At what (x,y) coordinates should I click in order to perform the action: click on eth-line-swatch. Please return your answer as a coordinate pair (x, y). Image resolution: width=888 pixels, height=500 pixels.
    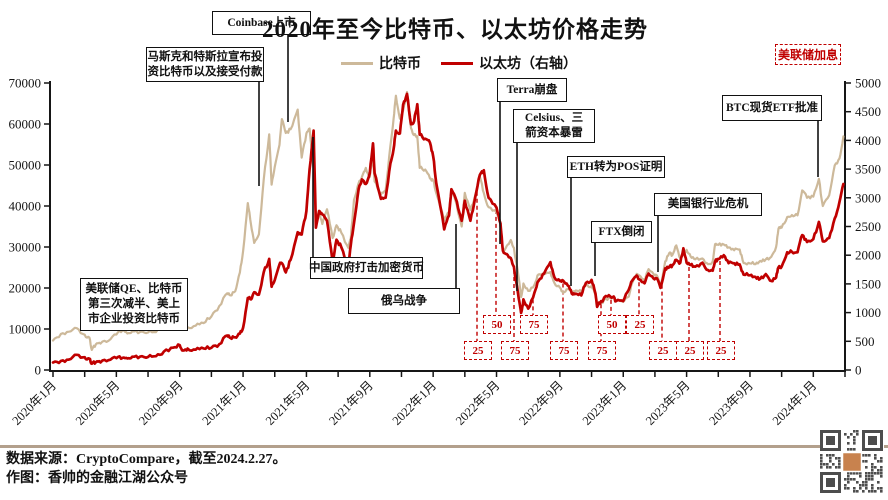
    Looking at the image, I should click on (457, 63).